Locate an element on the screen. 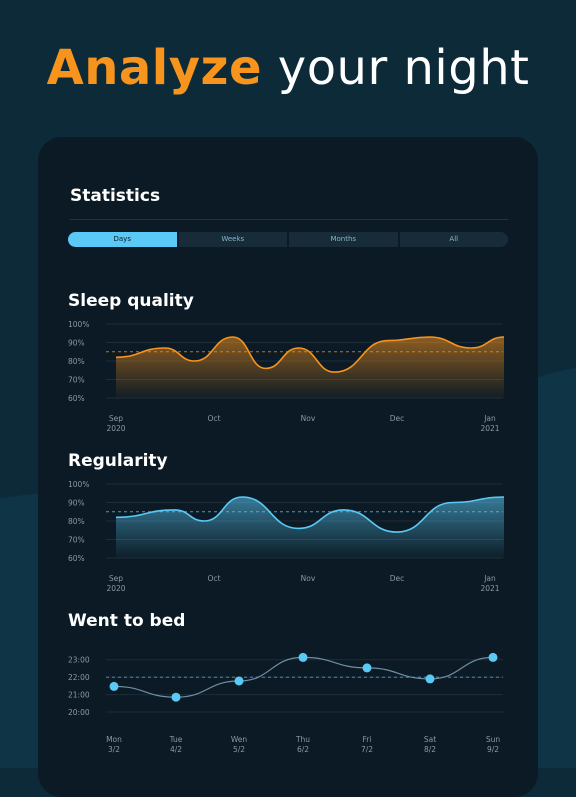  tab-all: All is located at coordinates (453, 239).